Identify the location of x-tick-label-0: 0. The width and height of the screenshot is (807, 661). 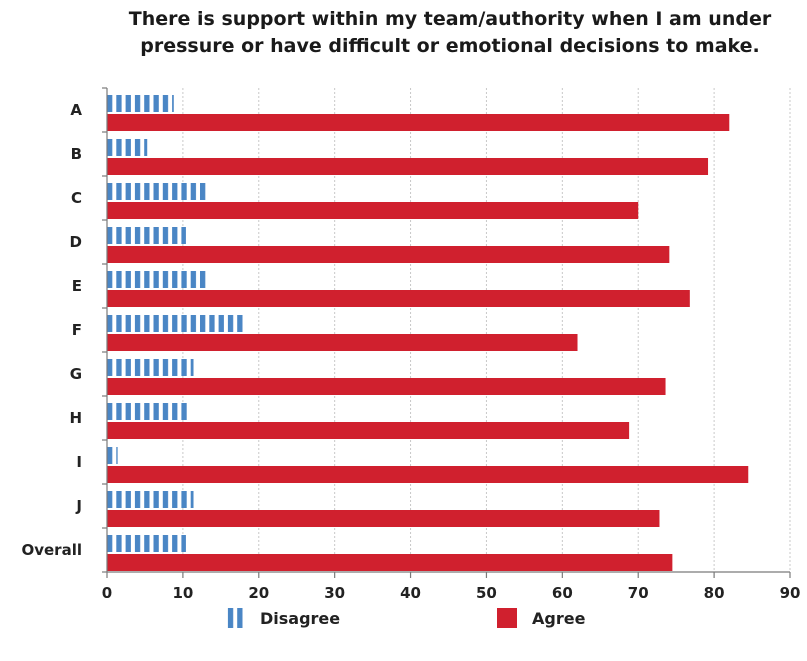
(107, 593).